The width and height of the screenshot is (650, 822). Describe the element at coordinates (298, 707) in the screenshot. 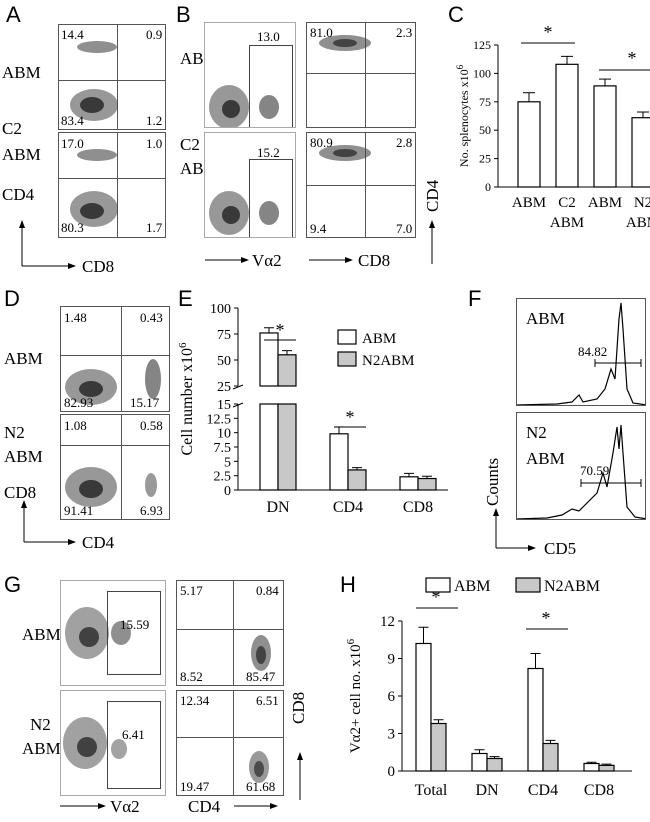

I see `g-ylabel: CD8` at that location.